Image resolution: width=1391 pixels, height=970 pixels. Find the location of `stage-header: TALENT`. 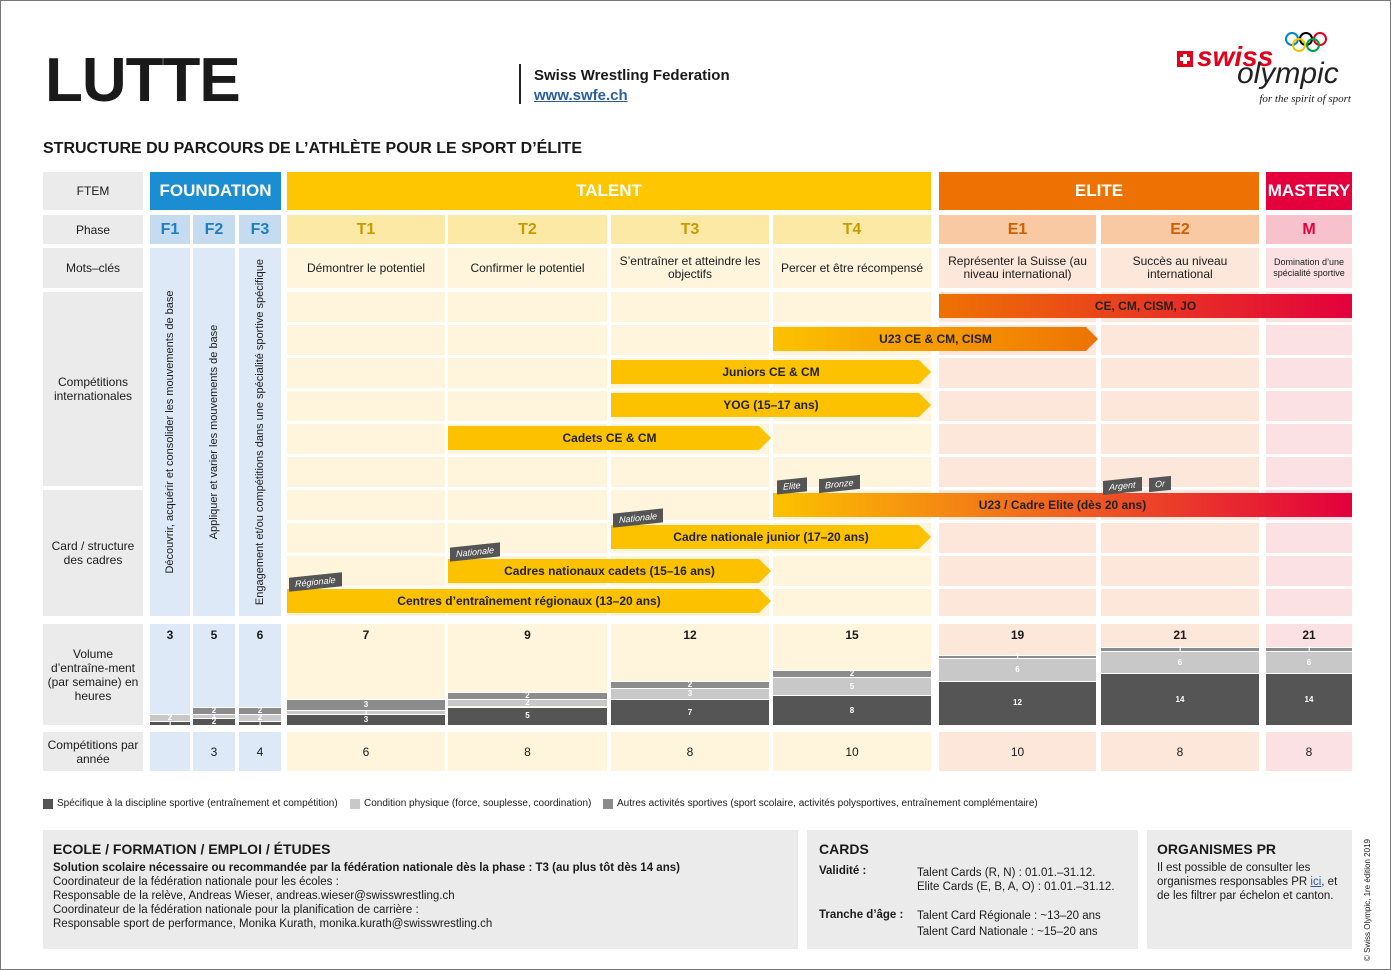

stage-header: TALENT is located at coordinates (609, 191).